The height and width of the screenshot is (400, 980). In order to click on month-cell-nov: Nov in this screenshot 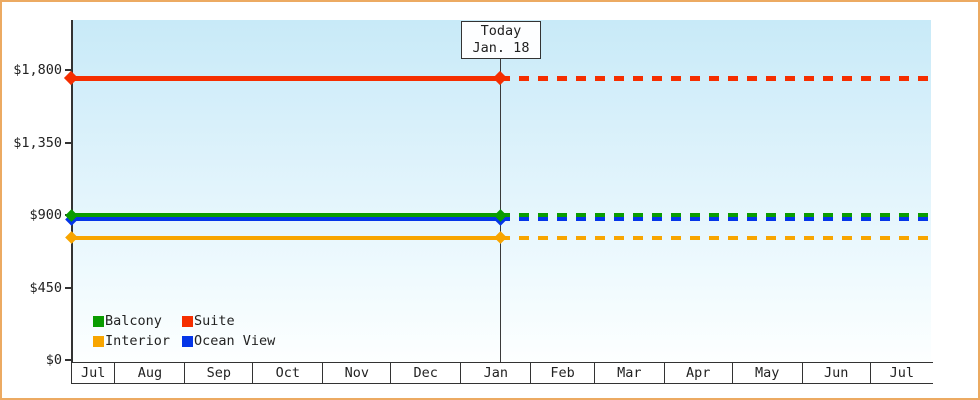, I will do `click(356, 373)`.